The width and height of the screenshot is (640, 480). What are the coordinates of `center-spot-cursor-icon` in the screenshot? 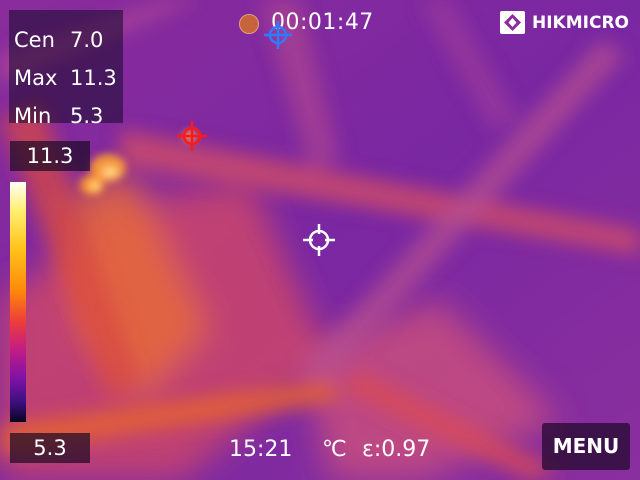 It's located at (319, 240).